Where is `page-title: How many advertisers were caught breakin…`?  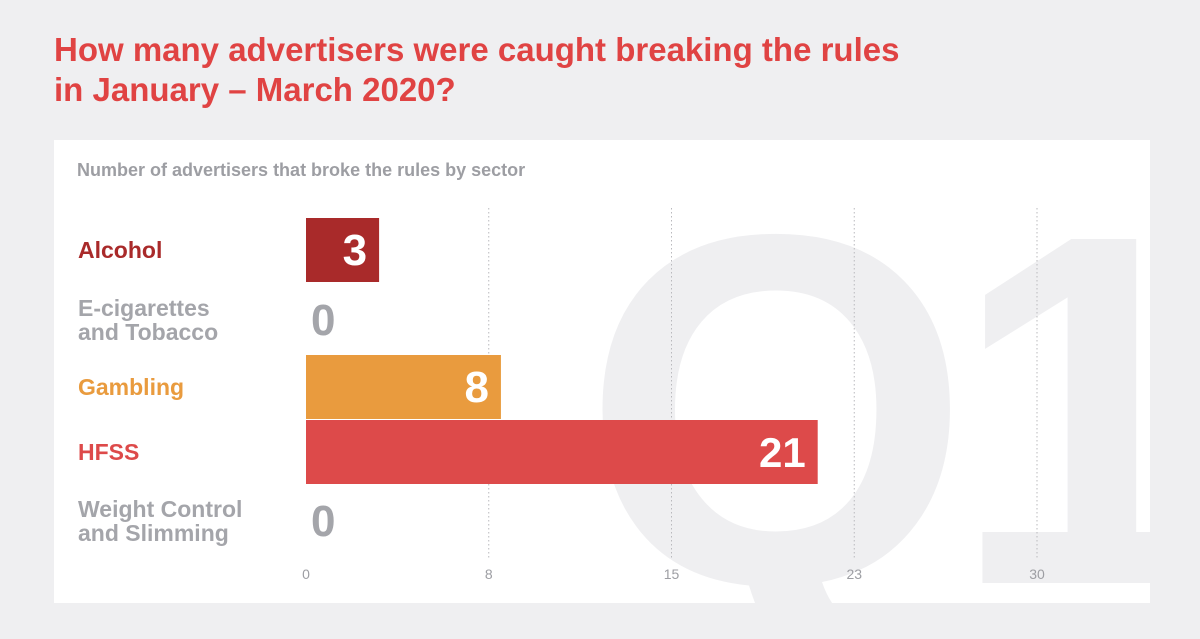 page-title: How many advertisers were caught breakin… is located at coordinates (604, 70).